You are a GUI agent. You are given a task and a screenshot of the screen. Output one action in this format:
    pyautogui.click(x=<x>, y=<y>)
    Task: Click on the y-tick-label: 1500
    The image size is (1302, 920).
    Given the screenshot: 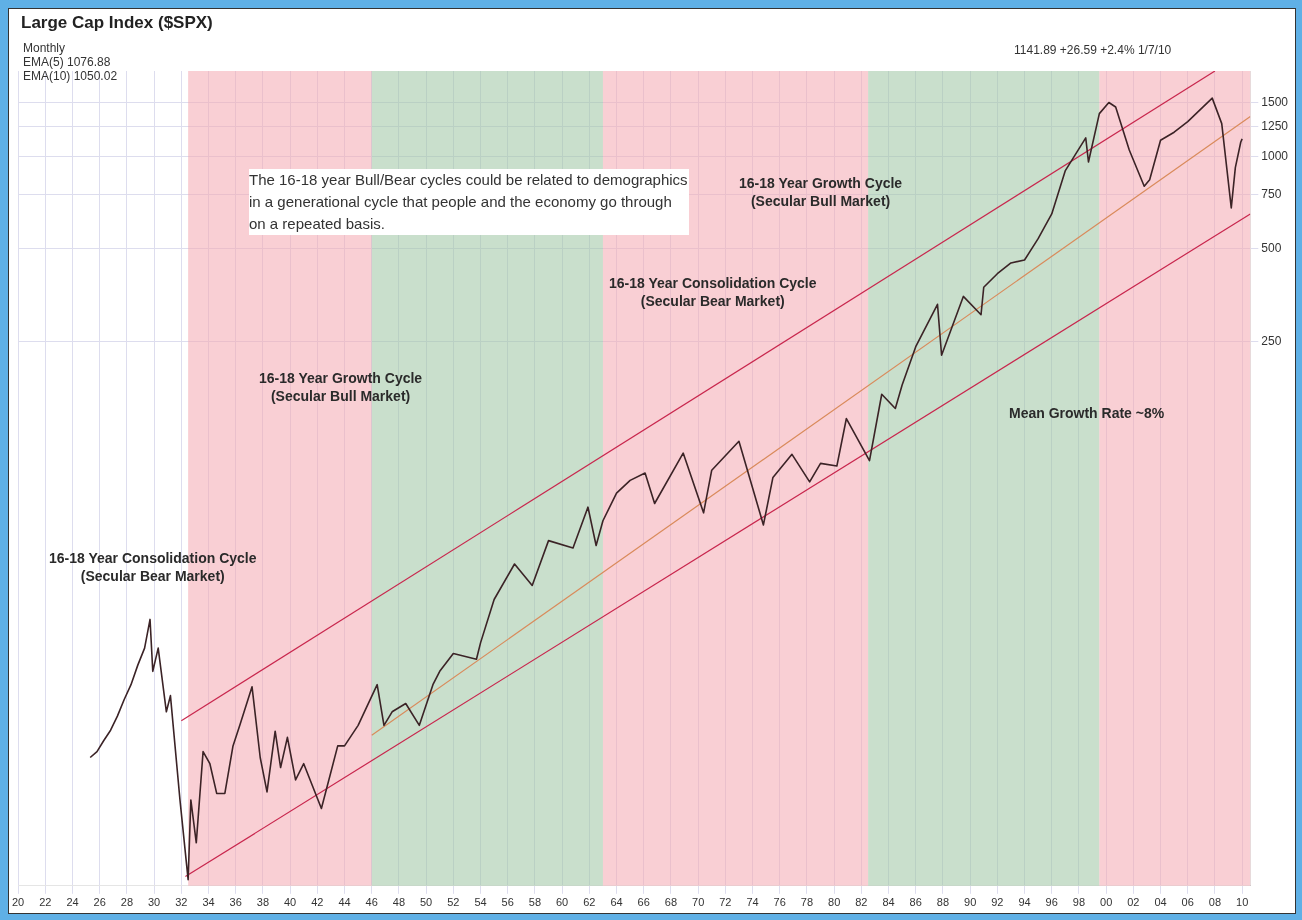 What is the action you would take?
    pyautogui.click(x=1275, y=101)
    